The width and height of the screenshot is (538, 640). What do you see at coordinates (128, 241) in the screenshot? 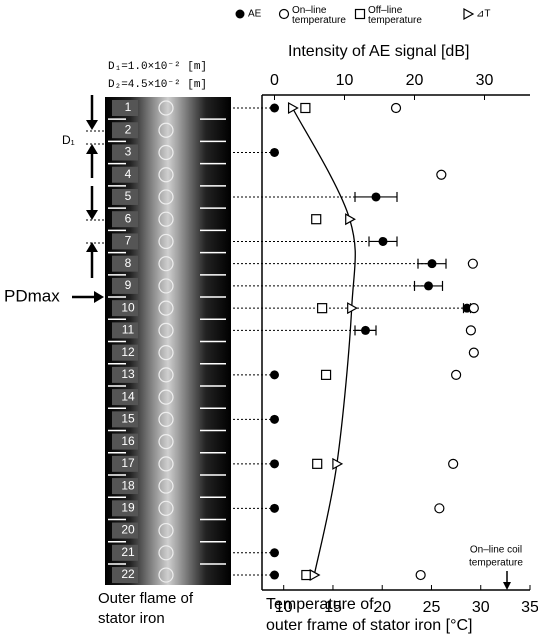
I see `slot-label: 7` at bounding box center [128, 241].